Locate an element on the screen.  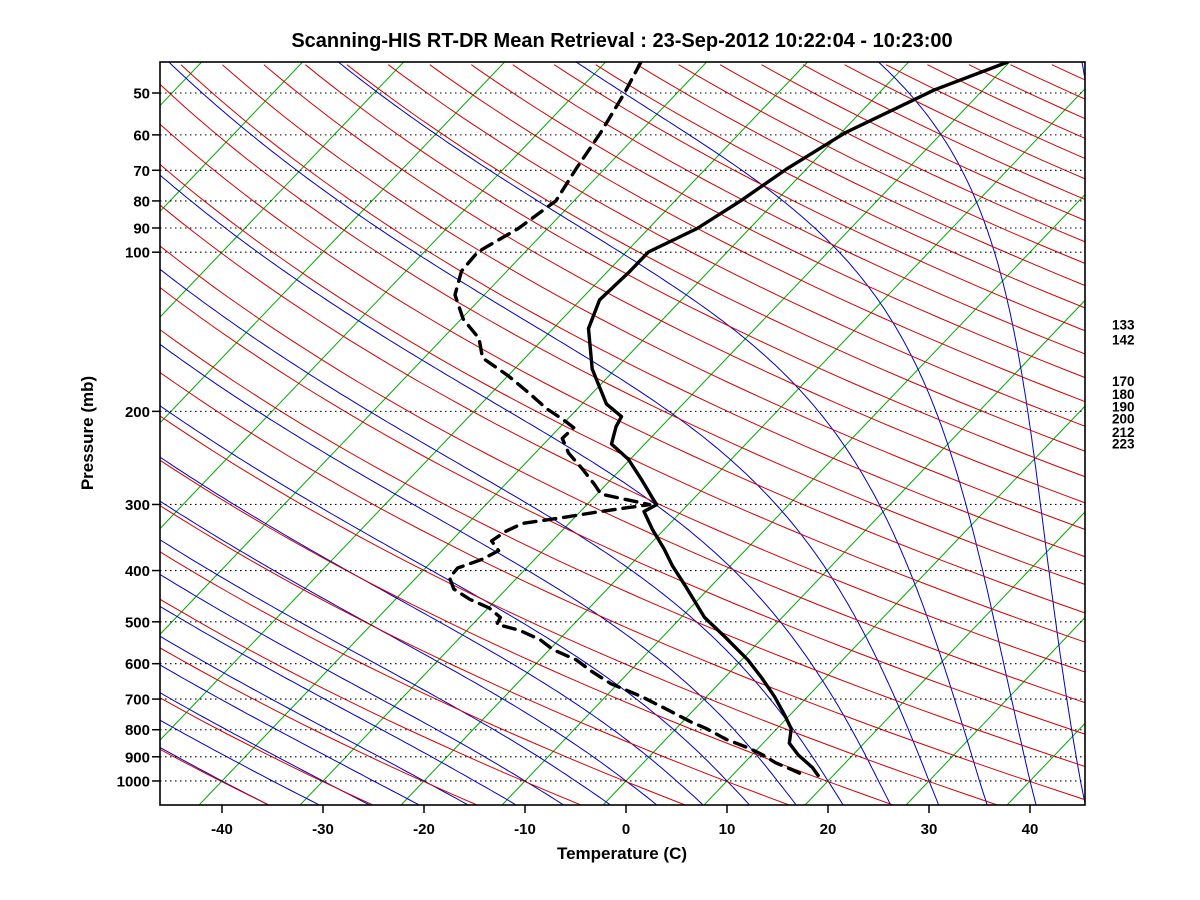
pressure-tick-label: 800 is located at coordinates (137, 730).